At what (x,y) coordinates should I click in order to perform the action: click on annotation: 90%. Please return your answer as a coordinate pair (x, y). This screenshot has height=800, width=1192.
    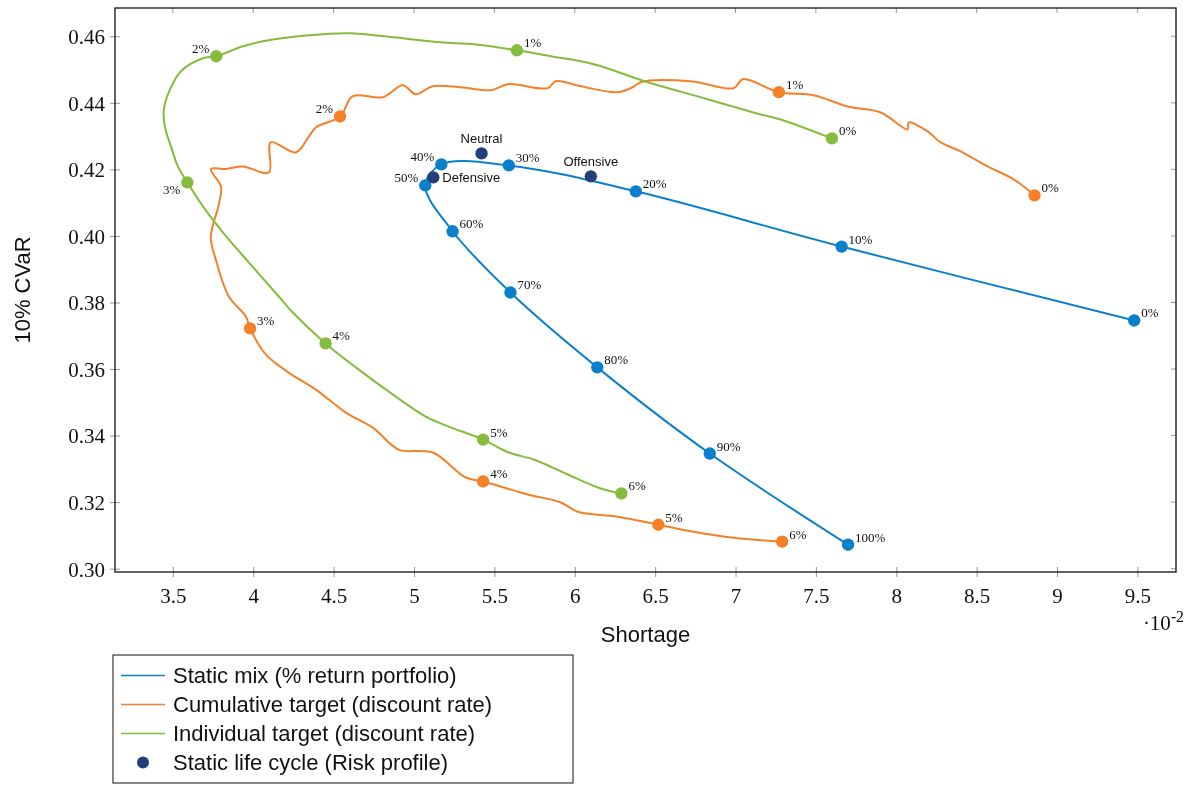
    Looking at the image, I should click on (728, 446).